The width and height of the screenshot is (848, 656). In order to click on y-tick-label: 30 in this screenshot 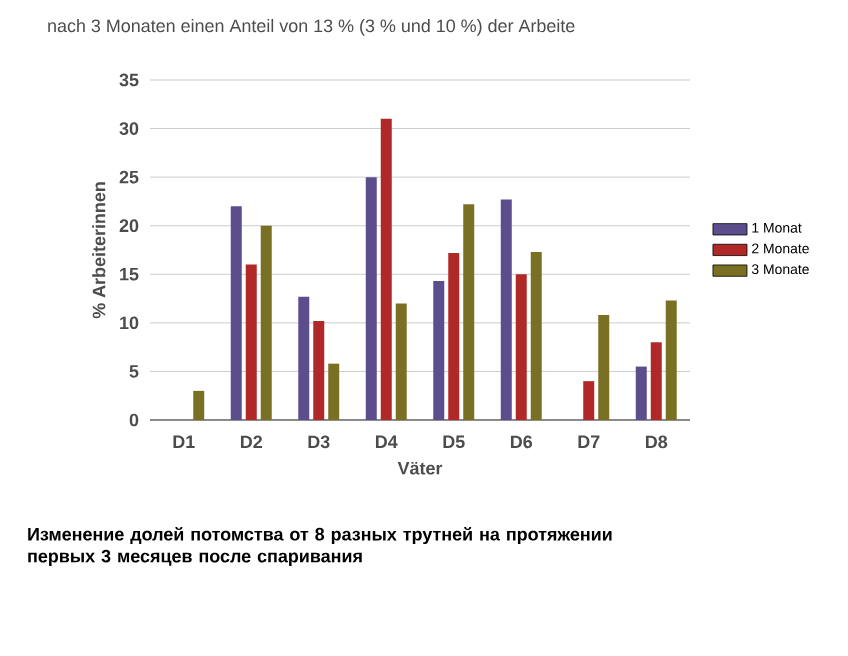, I will do `click(129, 128)`.